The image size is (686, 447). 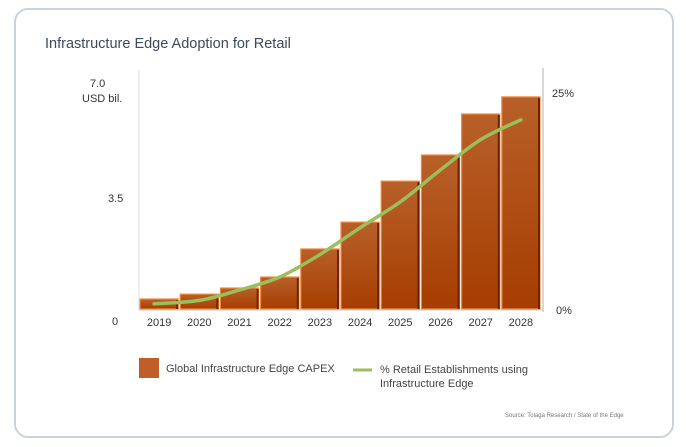 What do you see at coordinates (149, 368) in the screenshot?
I see `legend-swatch-bar` at bounding box center [149, 368].